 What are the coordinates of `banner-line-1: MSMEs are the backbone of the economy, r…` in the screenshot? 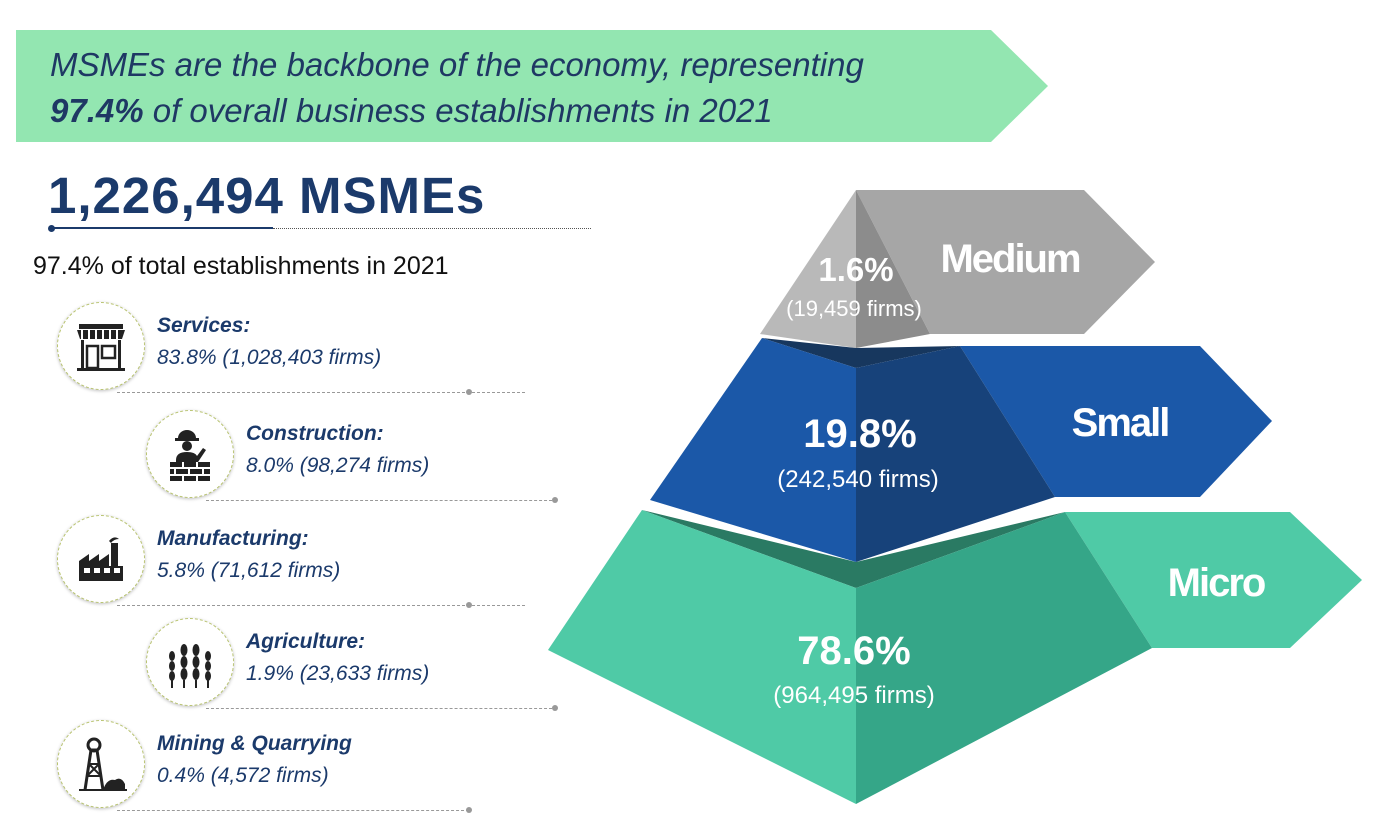 It's located at (457, 64).